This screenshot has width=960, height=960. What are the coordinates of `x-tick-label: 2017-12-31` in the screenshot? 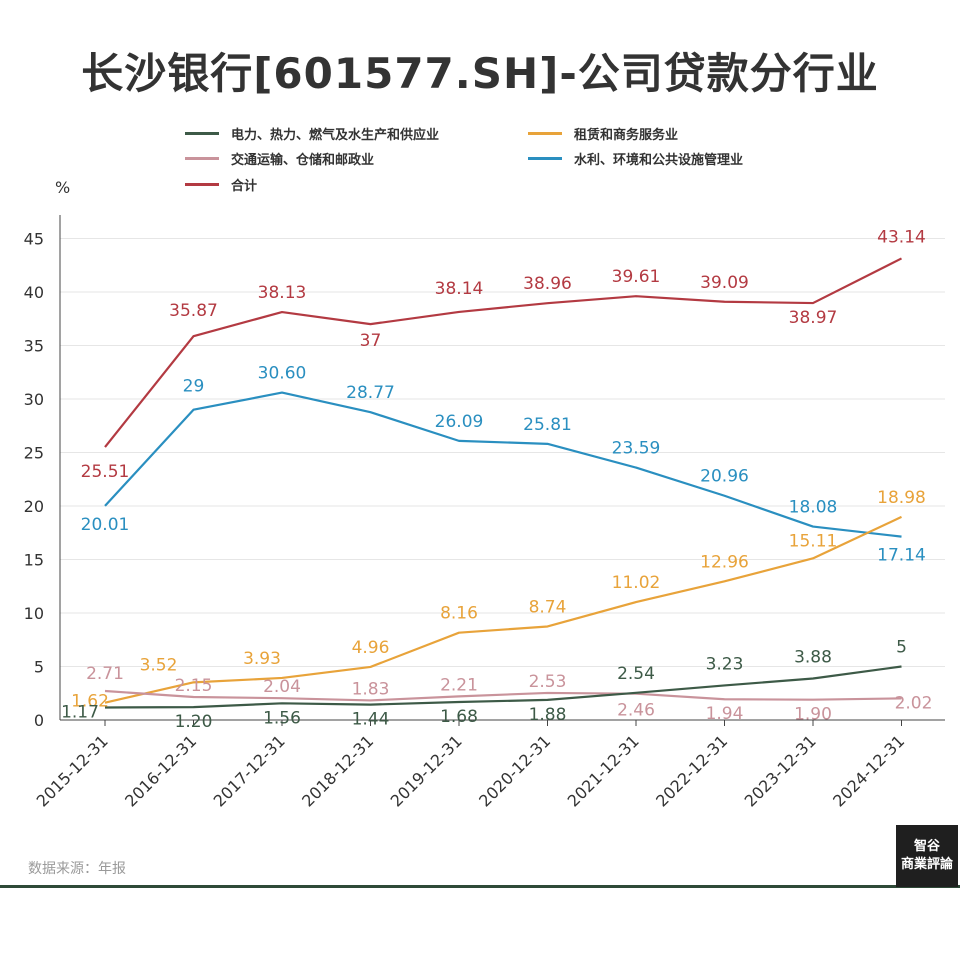 It's located at (249, 770).